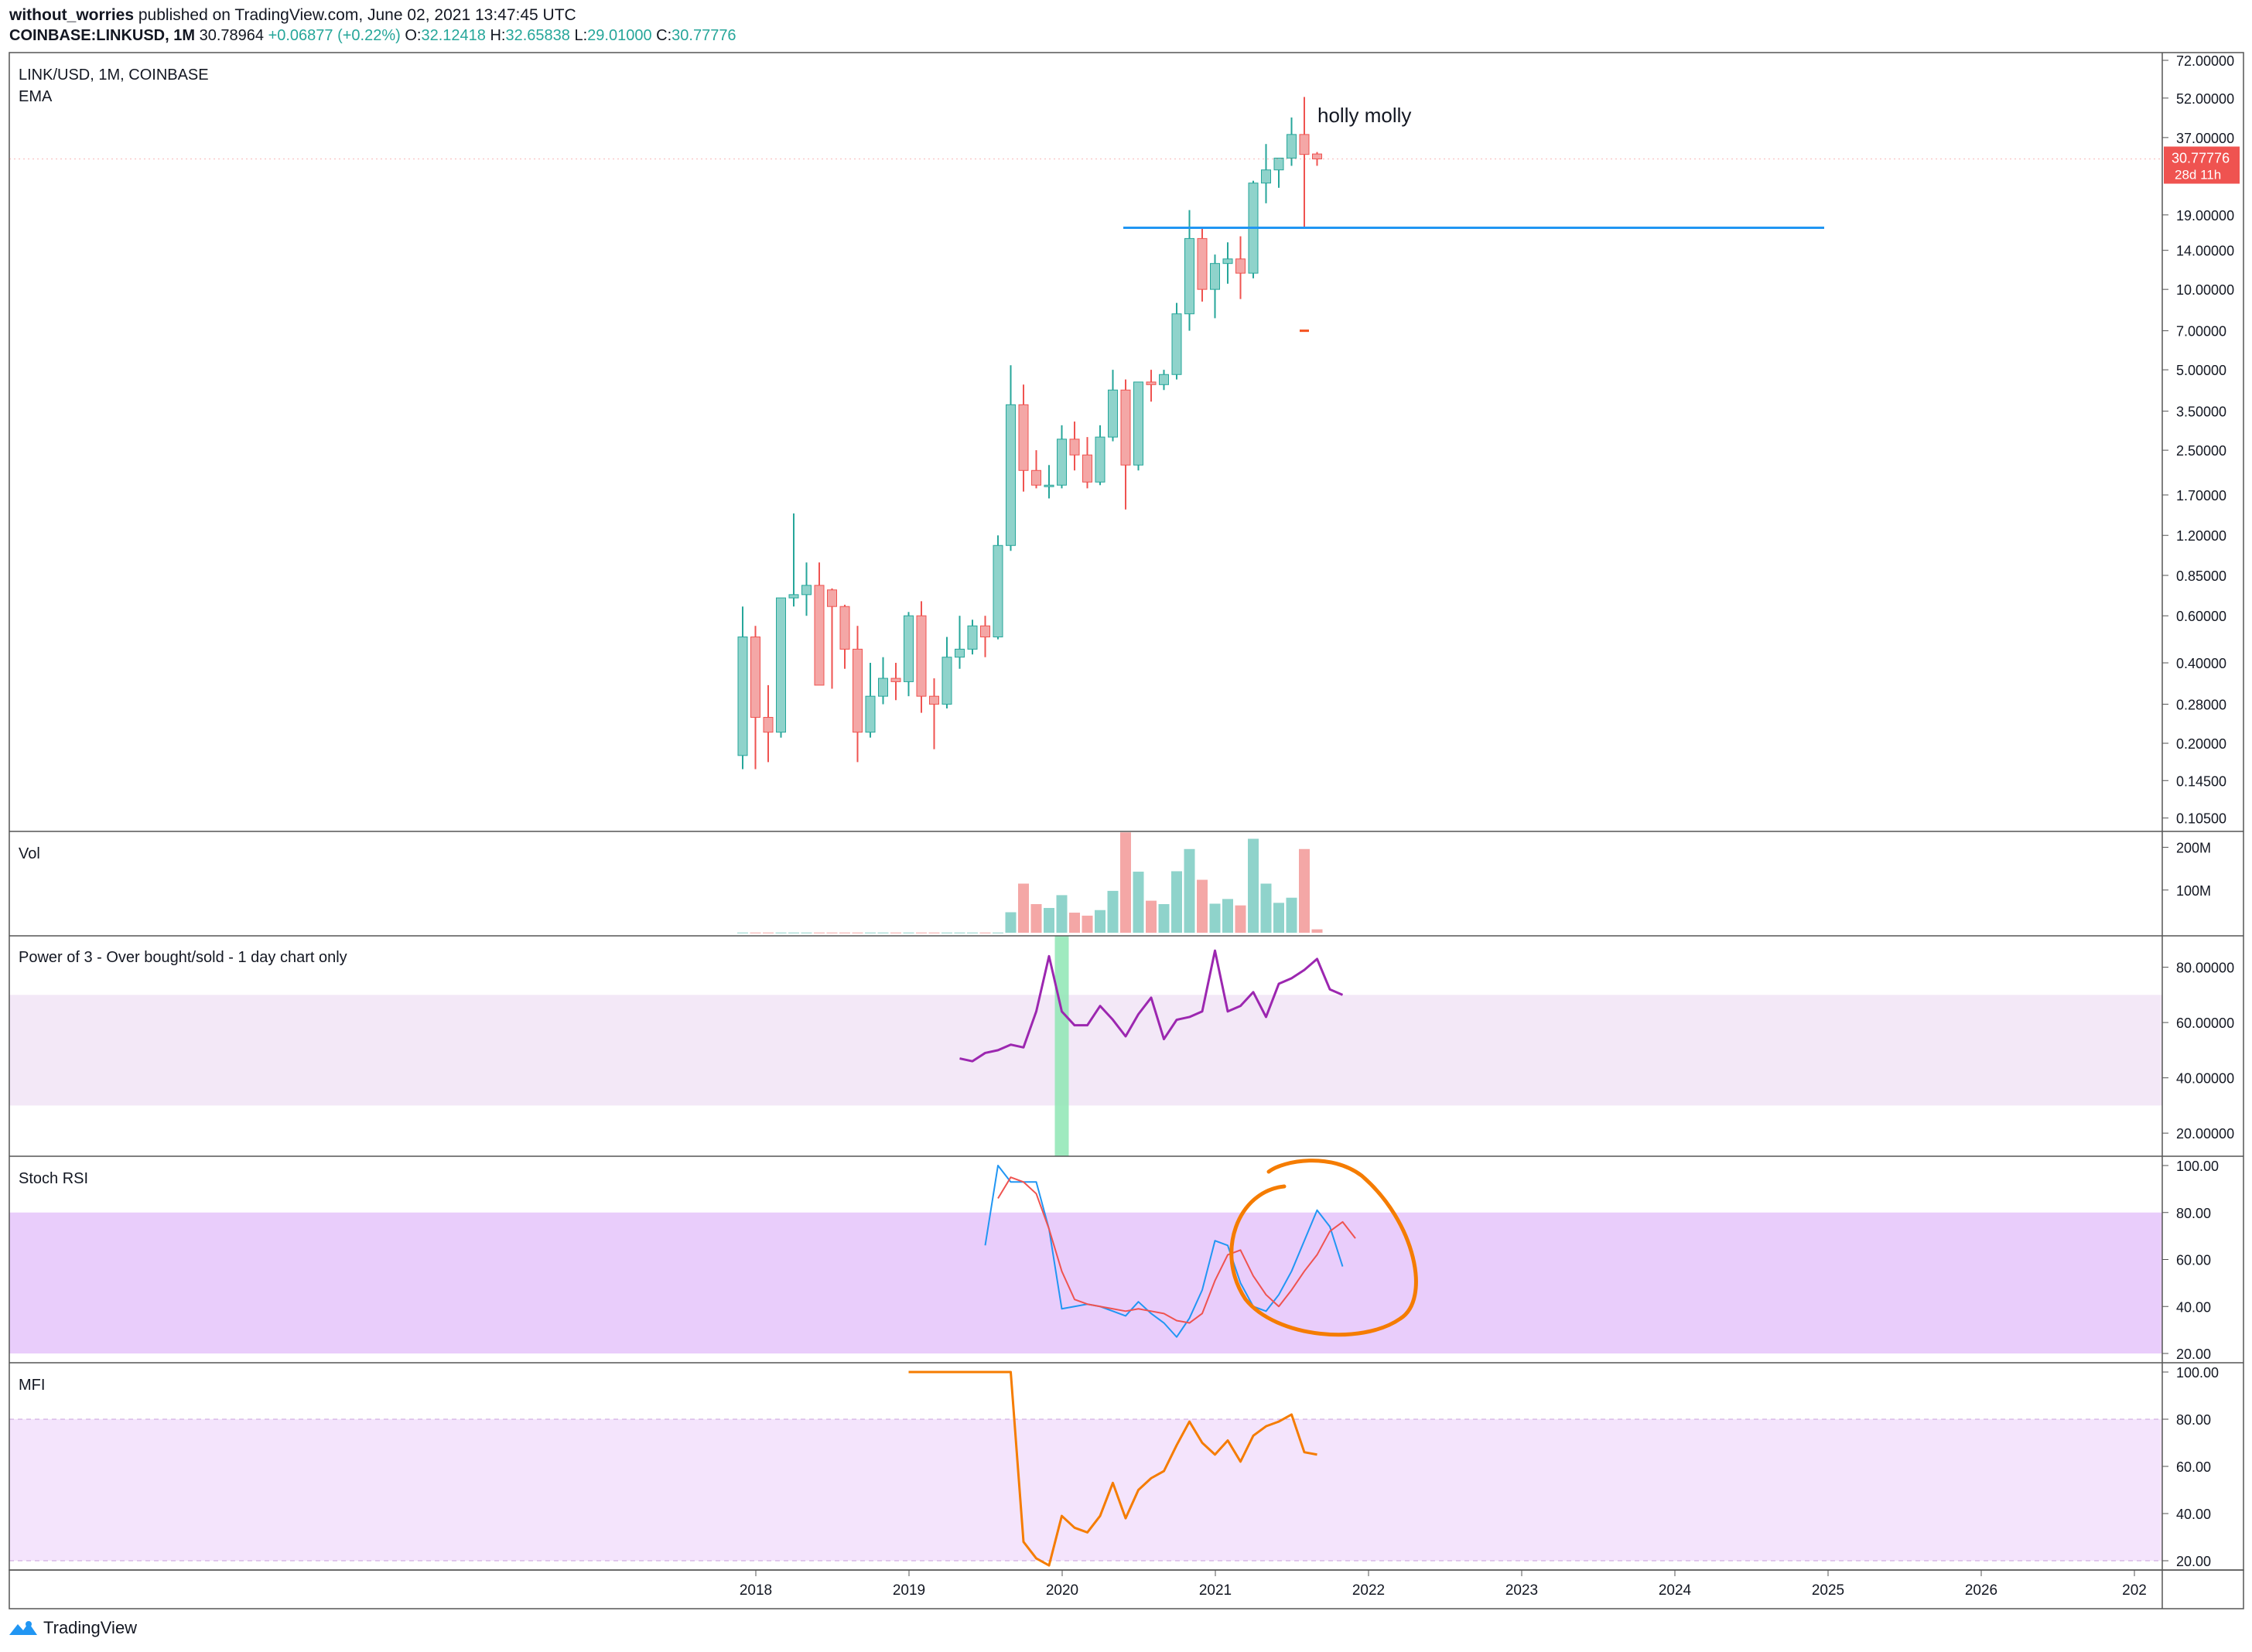  What do you see at coordinates (1215, 1590) in the screenshot?
I see `time-tick-label: 2021` at bounding box center [1215, 1590].